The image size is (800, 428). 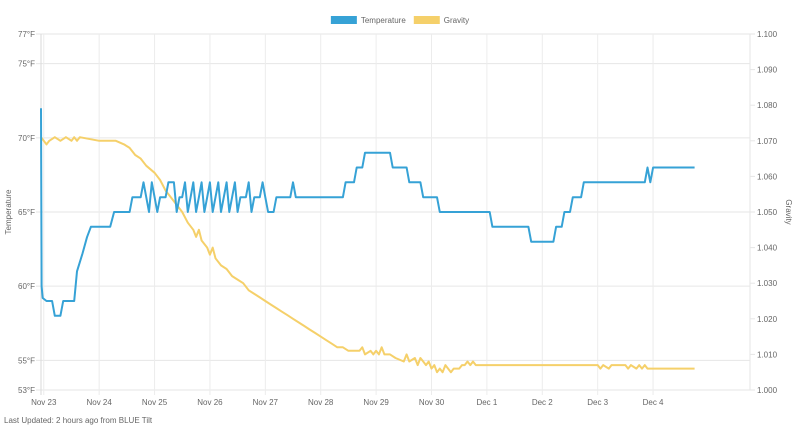 What do you see at coordinates (597, 402) in the screenshot?
I see `x-tick-label-dec-3: Dec 3` at bounding box center [597, 402].